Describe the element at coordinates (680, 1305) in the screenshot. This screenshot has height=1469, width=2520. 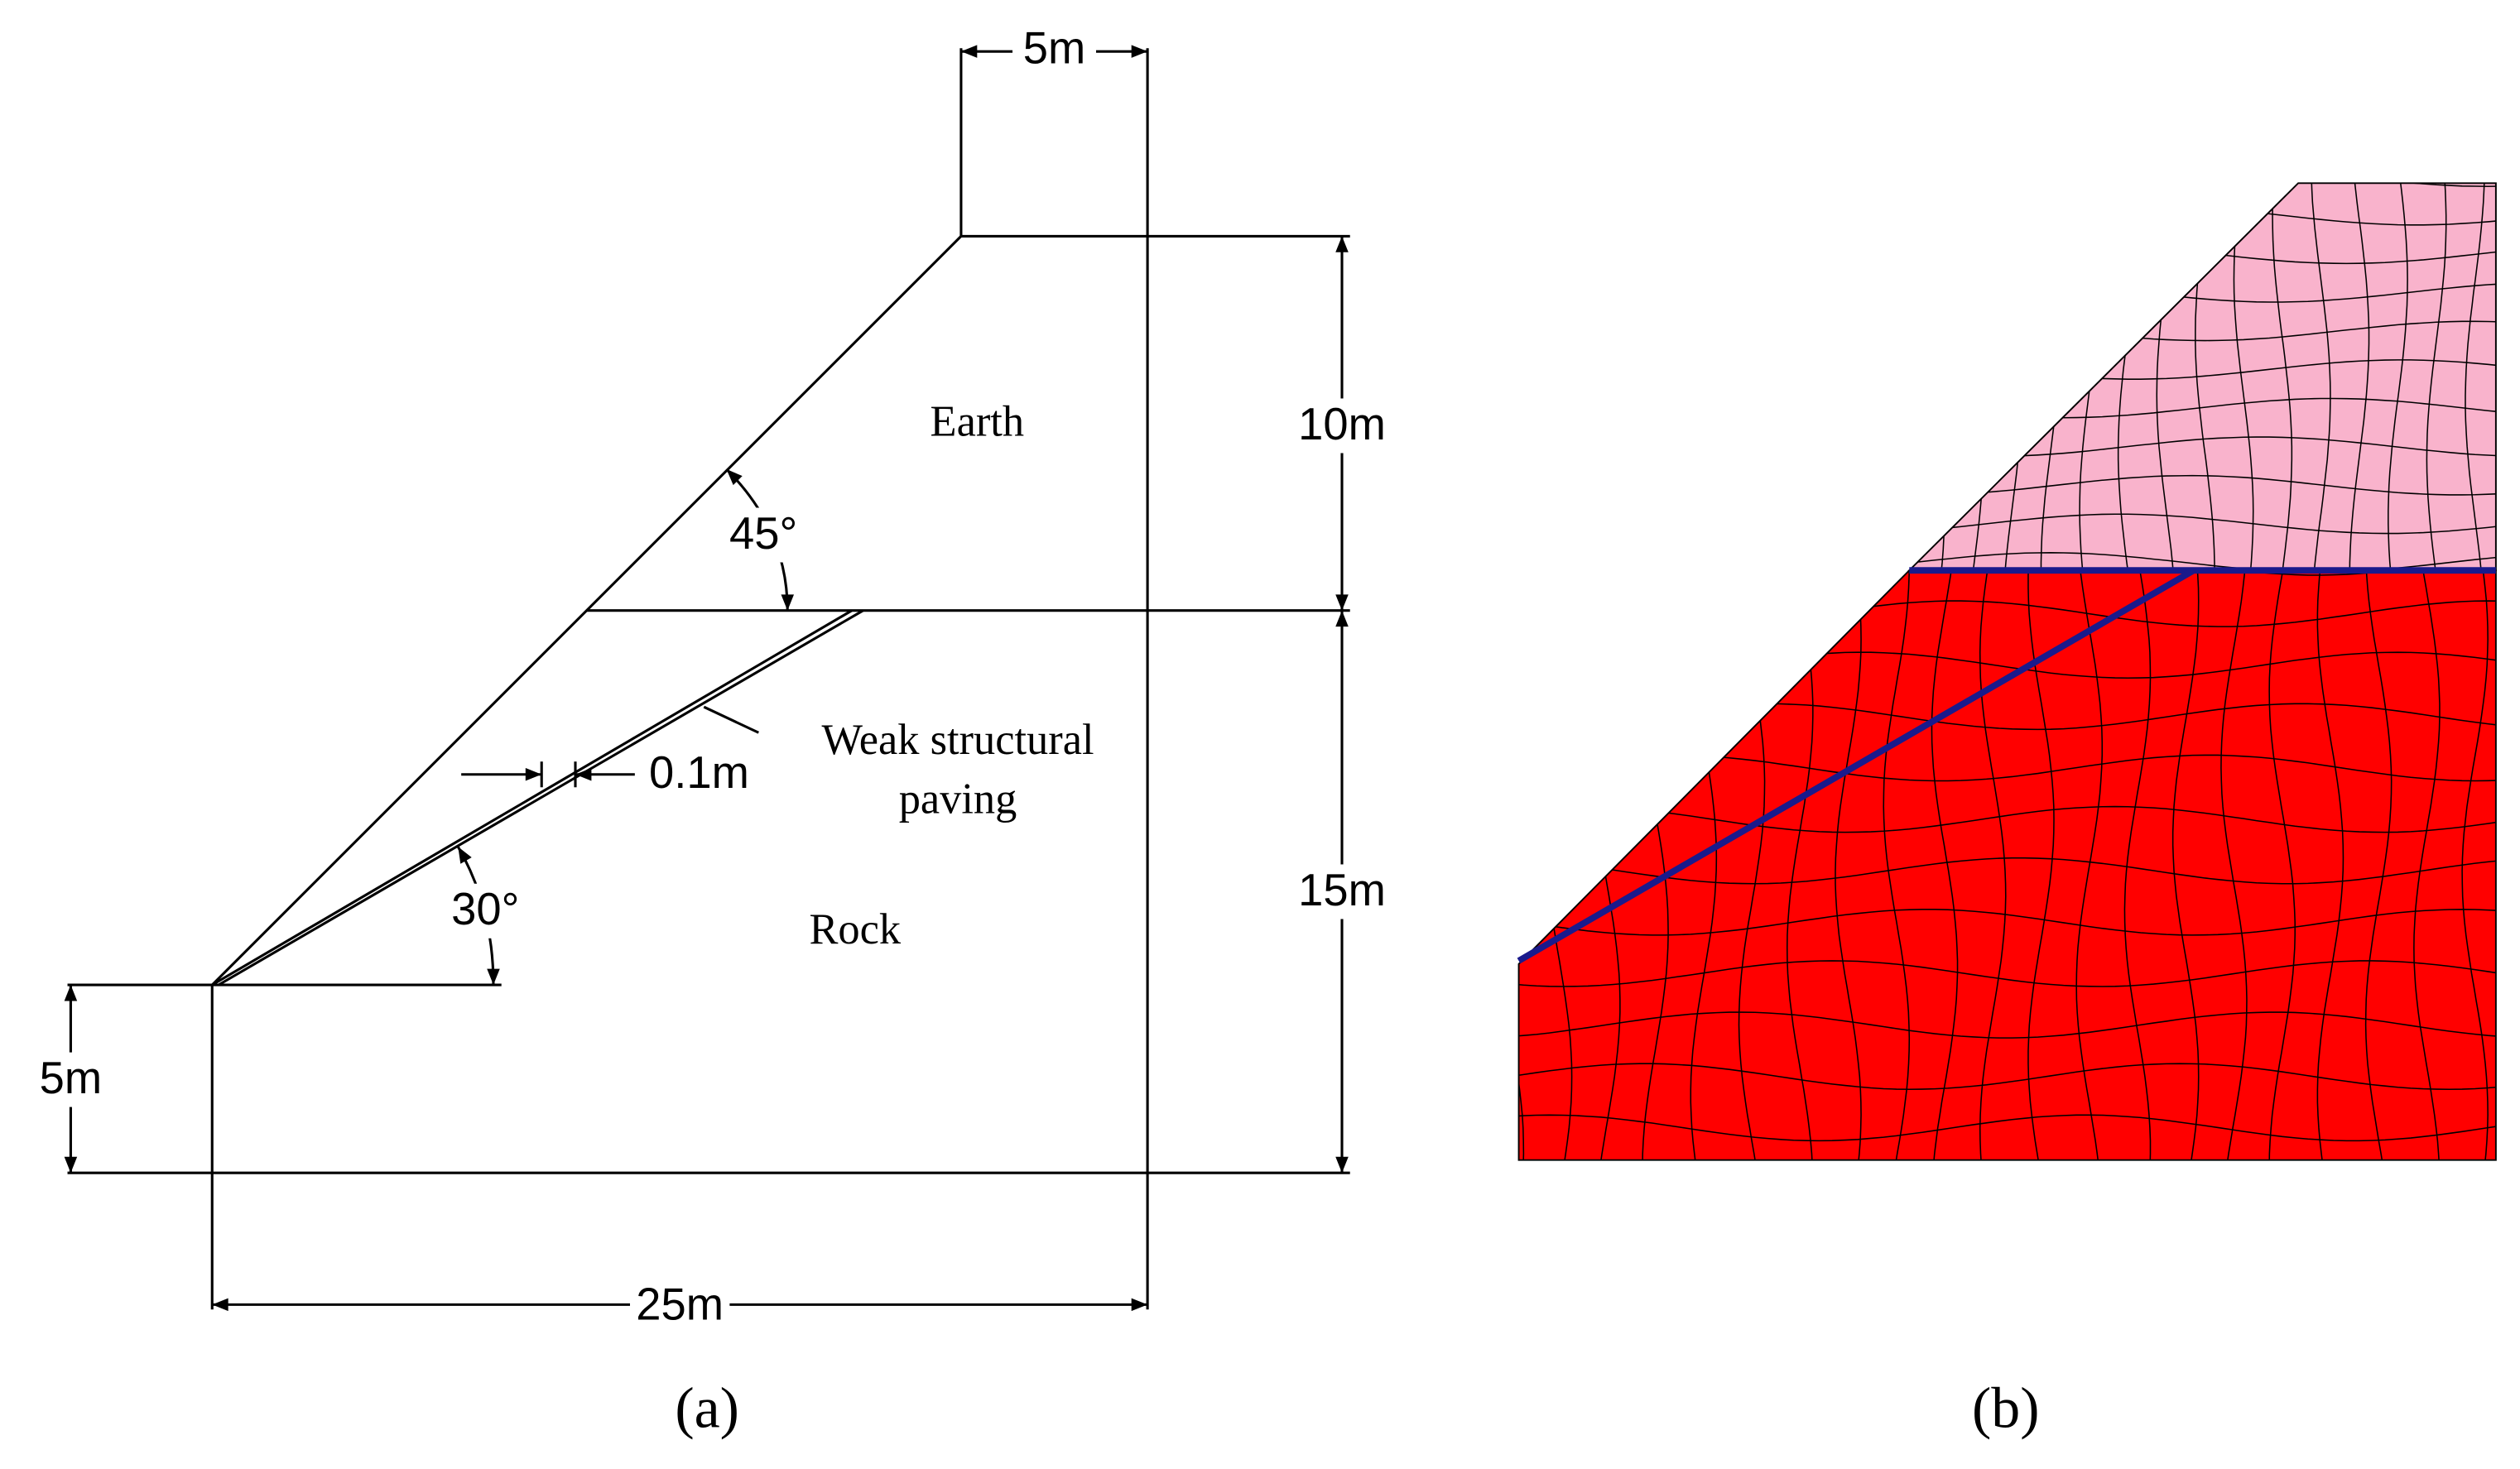
I see `dim-base: 25m` at that location.